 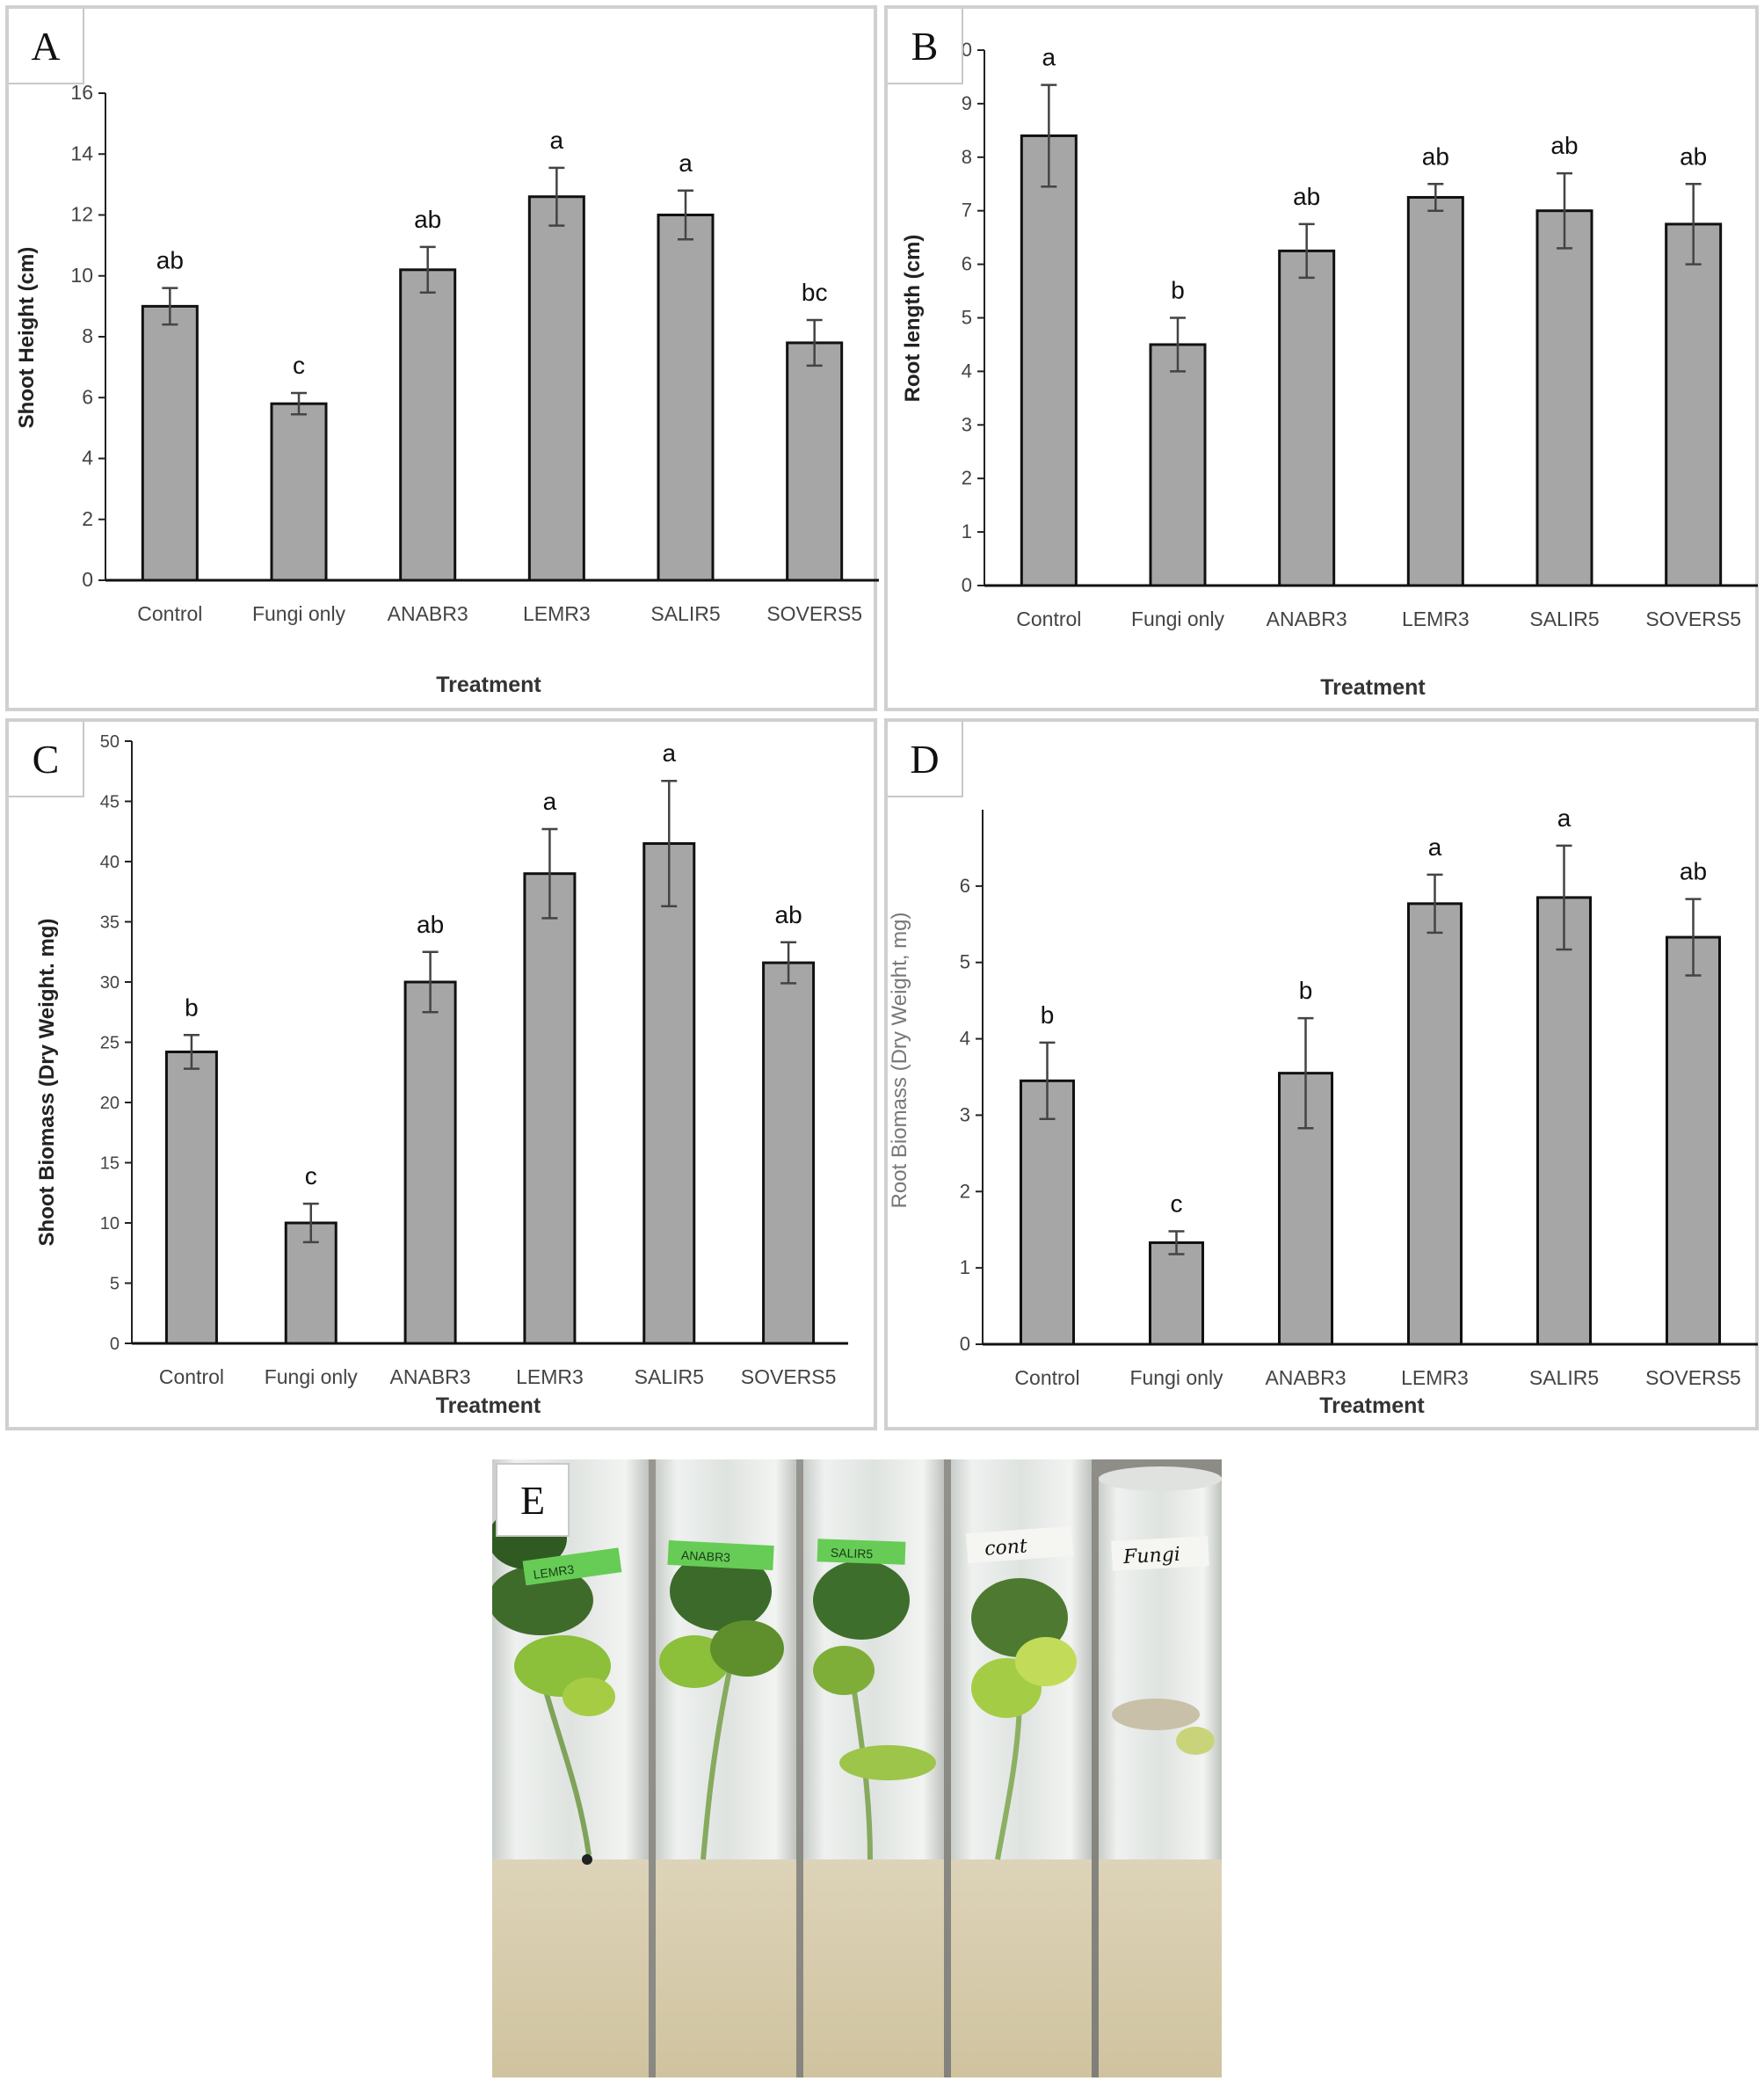 What do you see at coordinates (965, 1267) in the screenshot?
I see `y-tick-label-d: 1` at bounding box center [965, 1267].